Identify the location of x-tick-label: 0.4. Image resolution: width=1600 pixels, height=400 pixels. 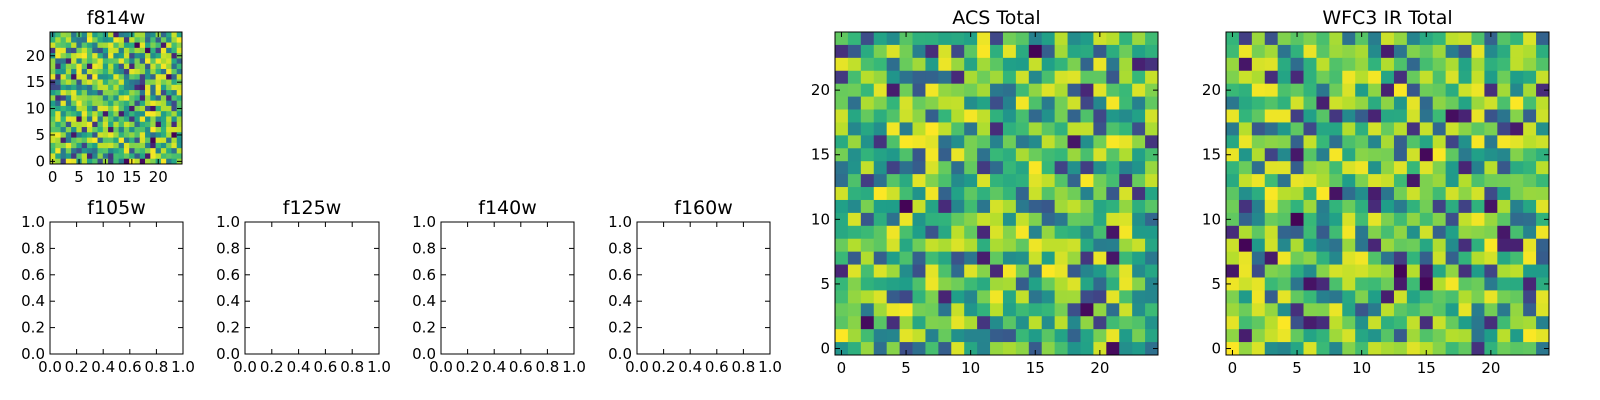
(299, 367).